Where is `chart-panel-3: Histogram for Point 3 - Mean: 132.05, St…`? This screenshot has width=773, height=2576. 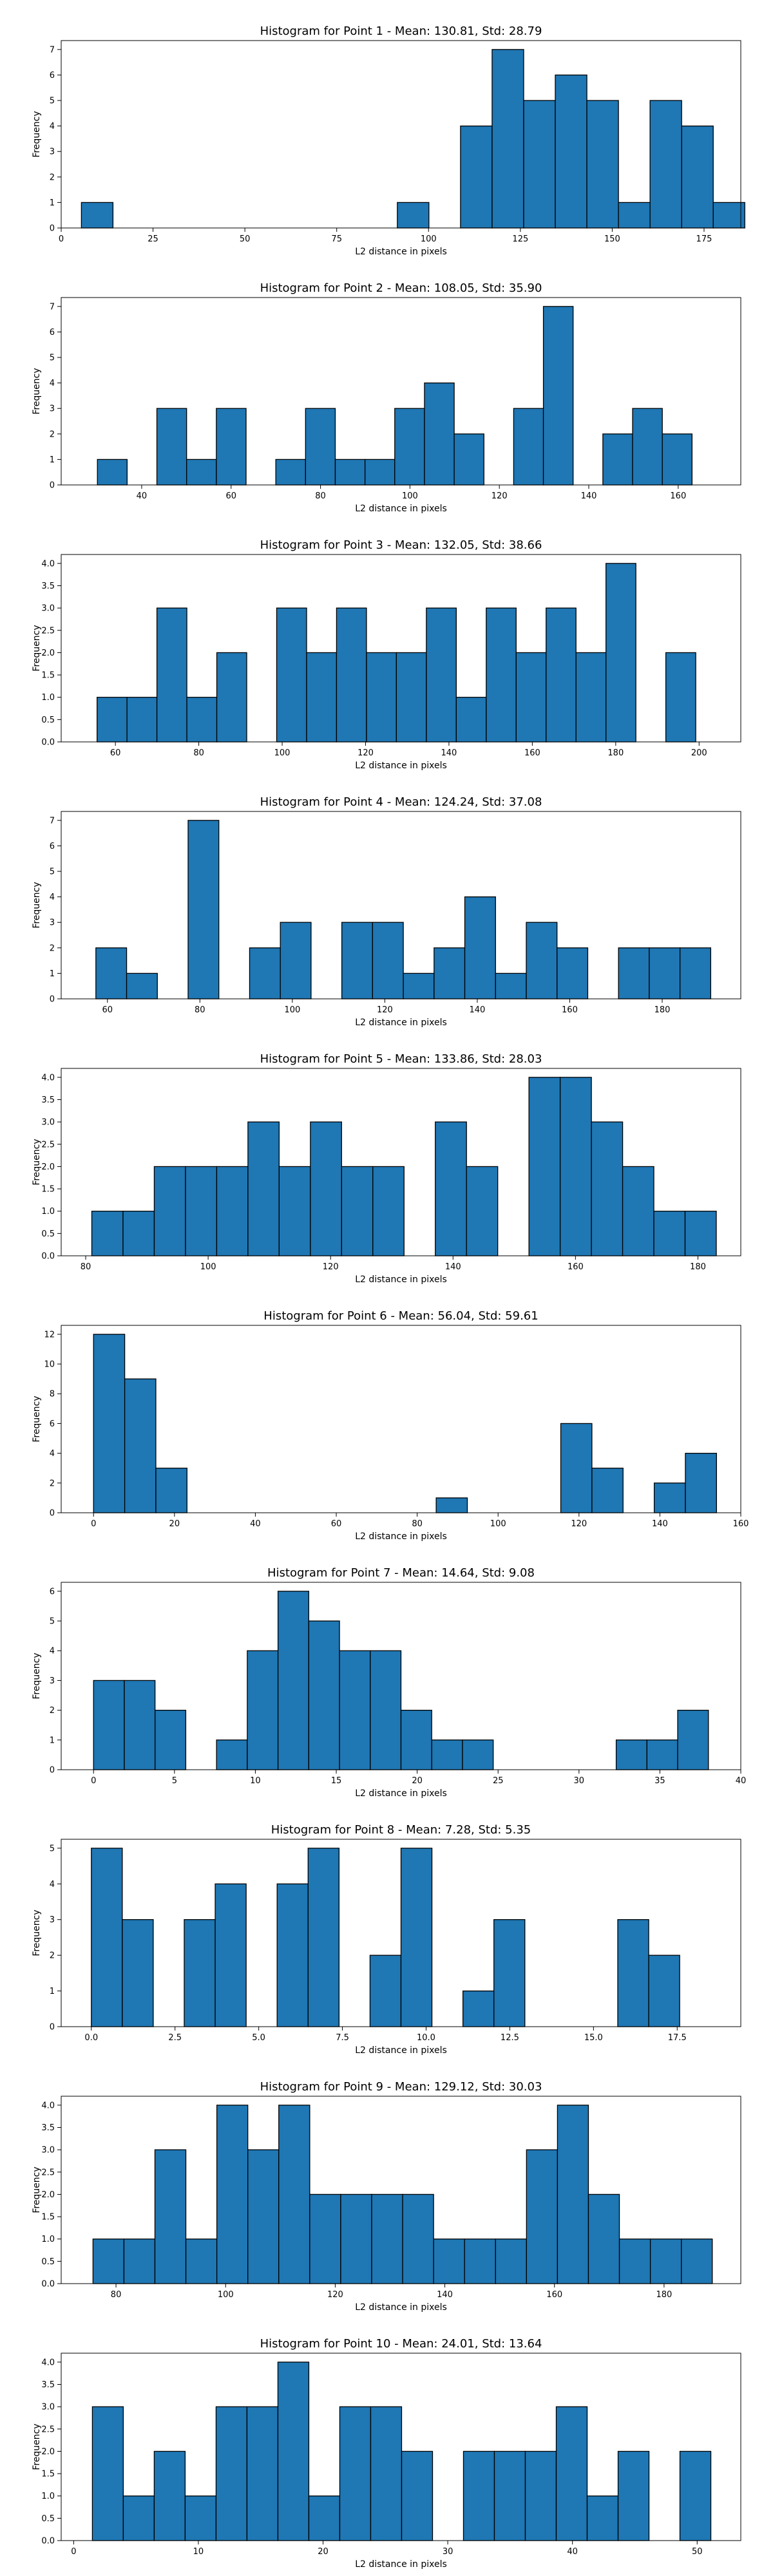 chart-panel-3: Histogram for Point 3 - Mean: 132.05, St… is located at coordinates (386, 654).